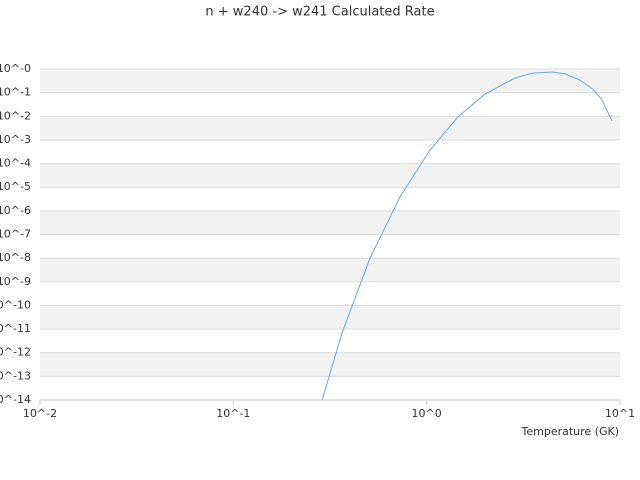 This screenshot has width=640, height=480. Describe the element at coordinates (15, 139) in the screenshot. I see `y-tick-label: 10^-3` at that location.